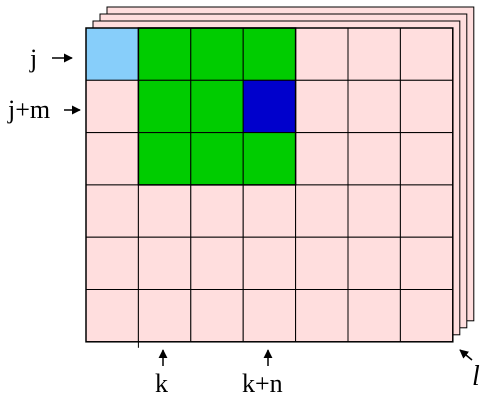 The height and width of the screenshot is (398, 483). What do you see at coordinates (262, 383) in the screenshot?
I see `col-label-k-plus-n: k+n` at bounding box center [262, 383].